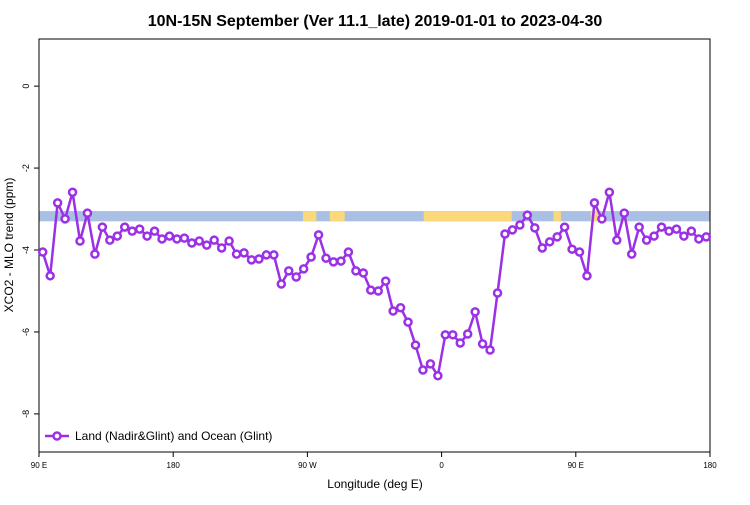 The height and width of the screenshot is (505, 750). I want to click on x-tick-label: 90 W, so click(307, 465).